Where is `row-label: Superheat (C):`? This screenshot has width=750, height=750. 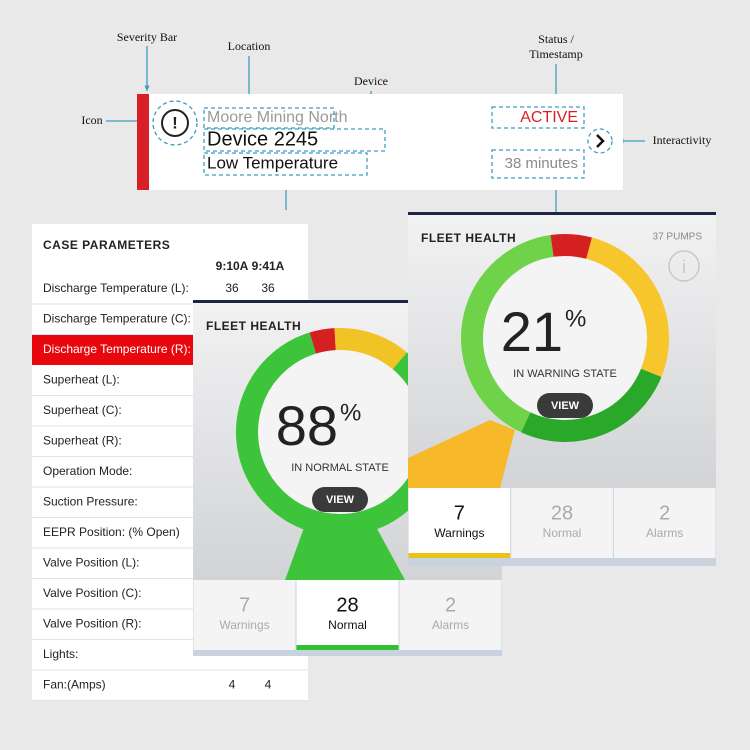 row-label: Superheat (C): is located at coordinates (82, 410).